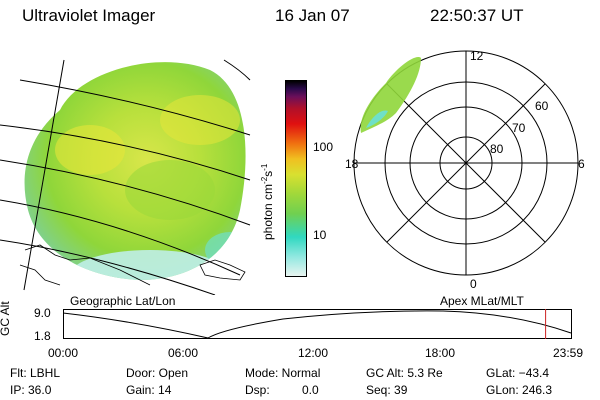  Describe the element at coordinates (497, 149) in the screenshot. I see `mlat-label-80: 80` at that location.